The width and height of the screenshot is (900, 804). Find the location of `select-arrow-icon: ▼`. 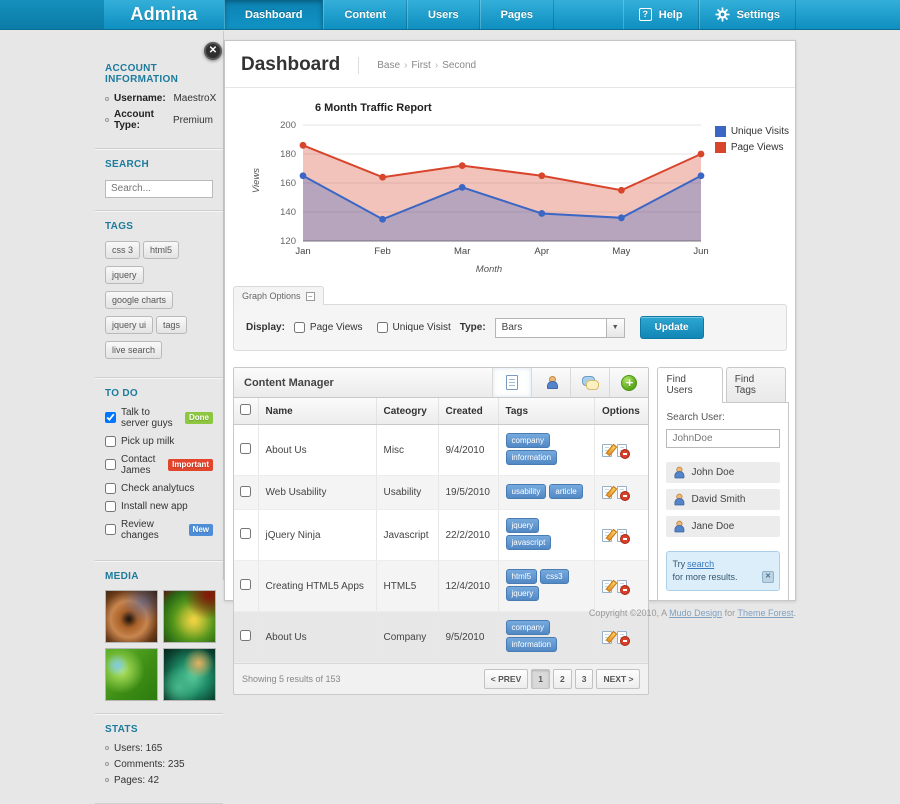

select-arrow-icon: ▼ is located at coordinates (614, 327).